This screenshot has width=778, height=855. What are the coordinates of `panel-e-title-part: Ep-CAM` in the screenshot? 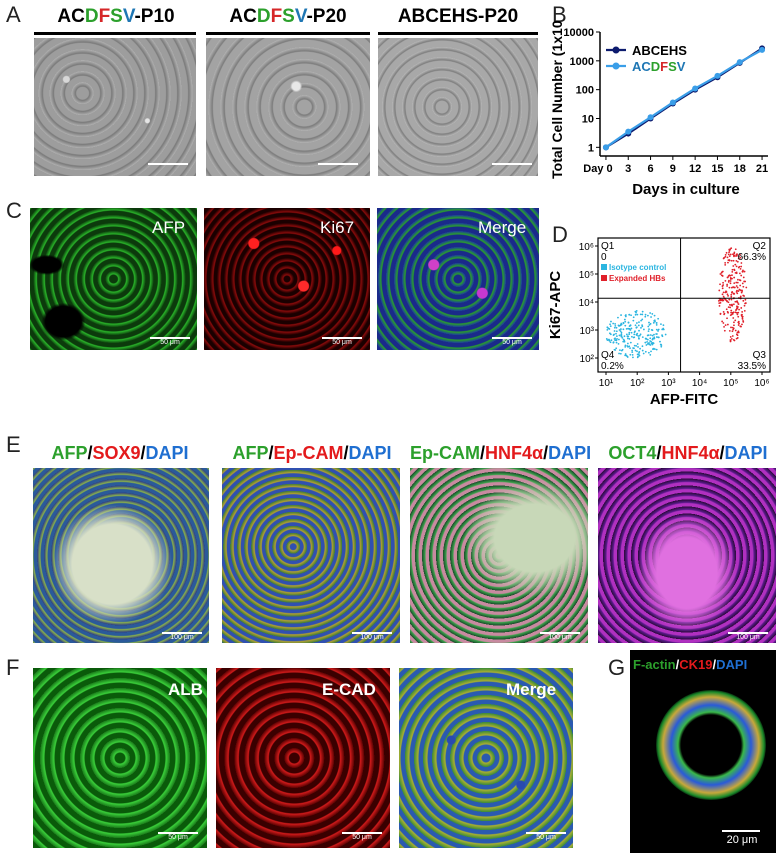 It's located at (308, 453).